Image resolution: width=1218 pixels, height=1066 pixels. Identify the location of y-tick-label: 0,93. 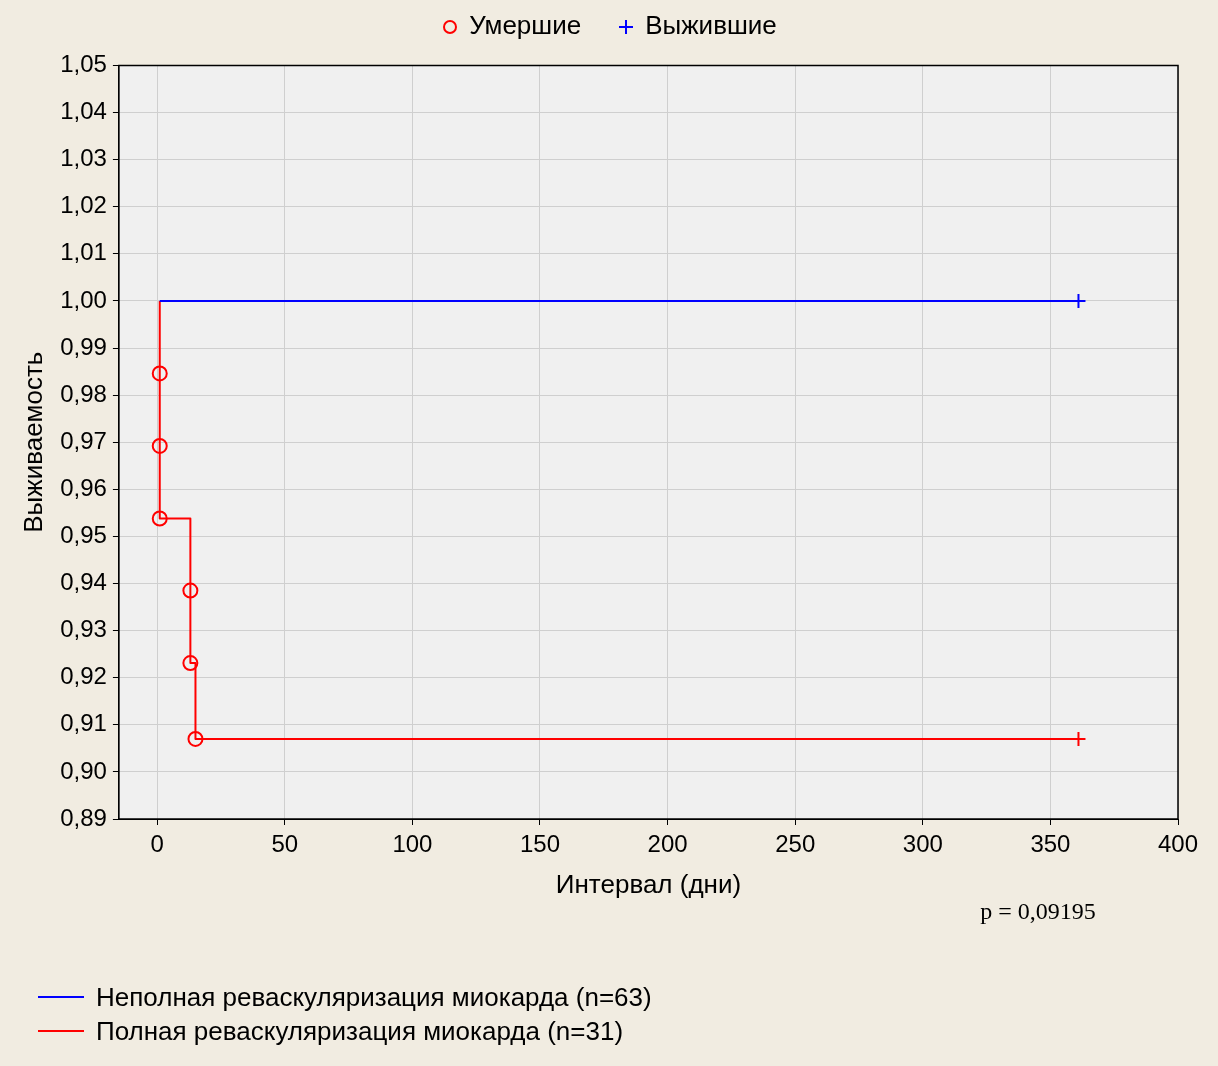
(83, 629).